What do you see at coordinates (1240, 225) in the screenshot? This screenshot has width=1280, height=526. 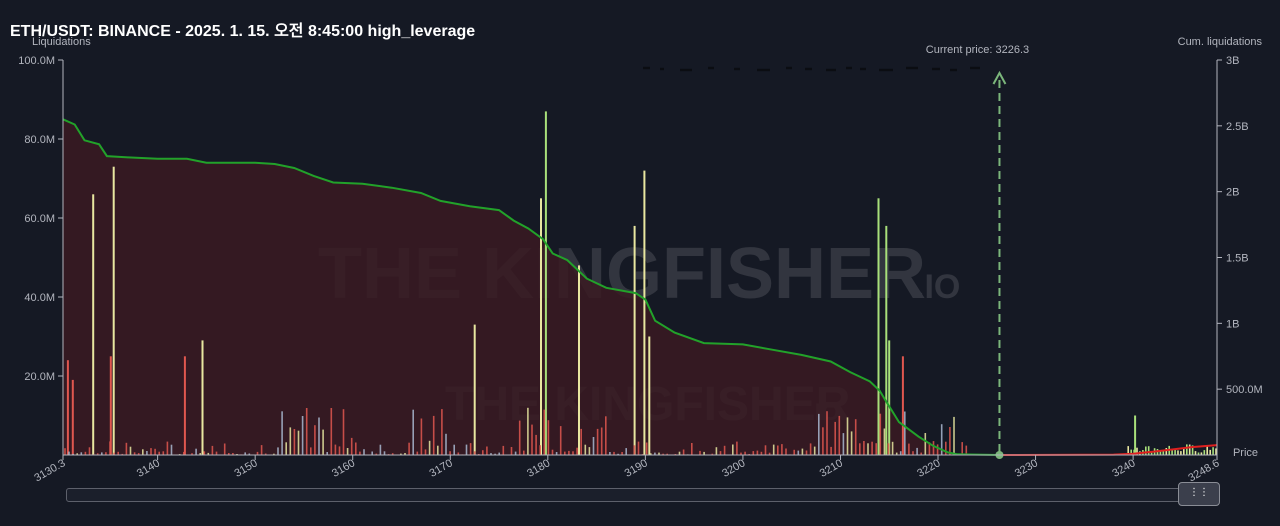 I see `right-axis-ticks: 500.0M 1B 1.5B 2B 2.5B 3B` at bounding box center [1240, 225].